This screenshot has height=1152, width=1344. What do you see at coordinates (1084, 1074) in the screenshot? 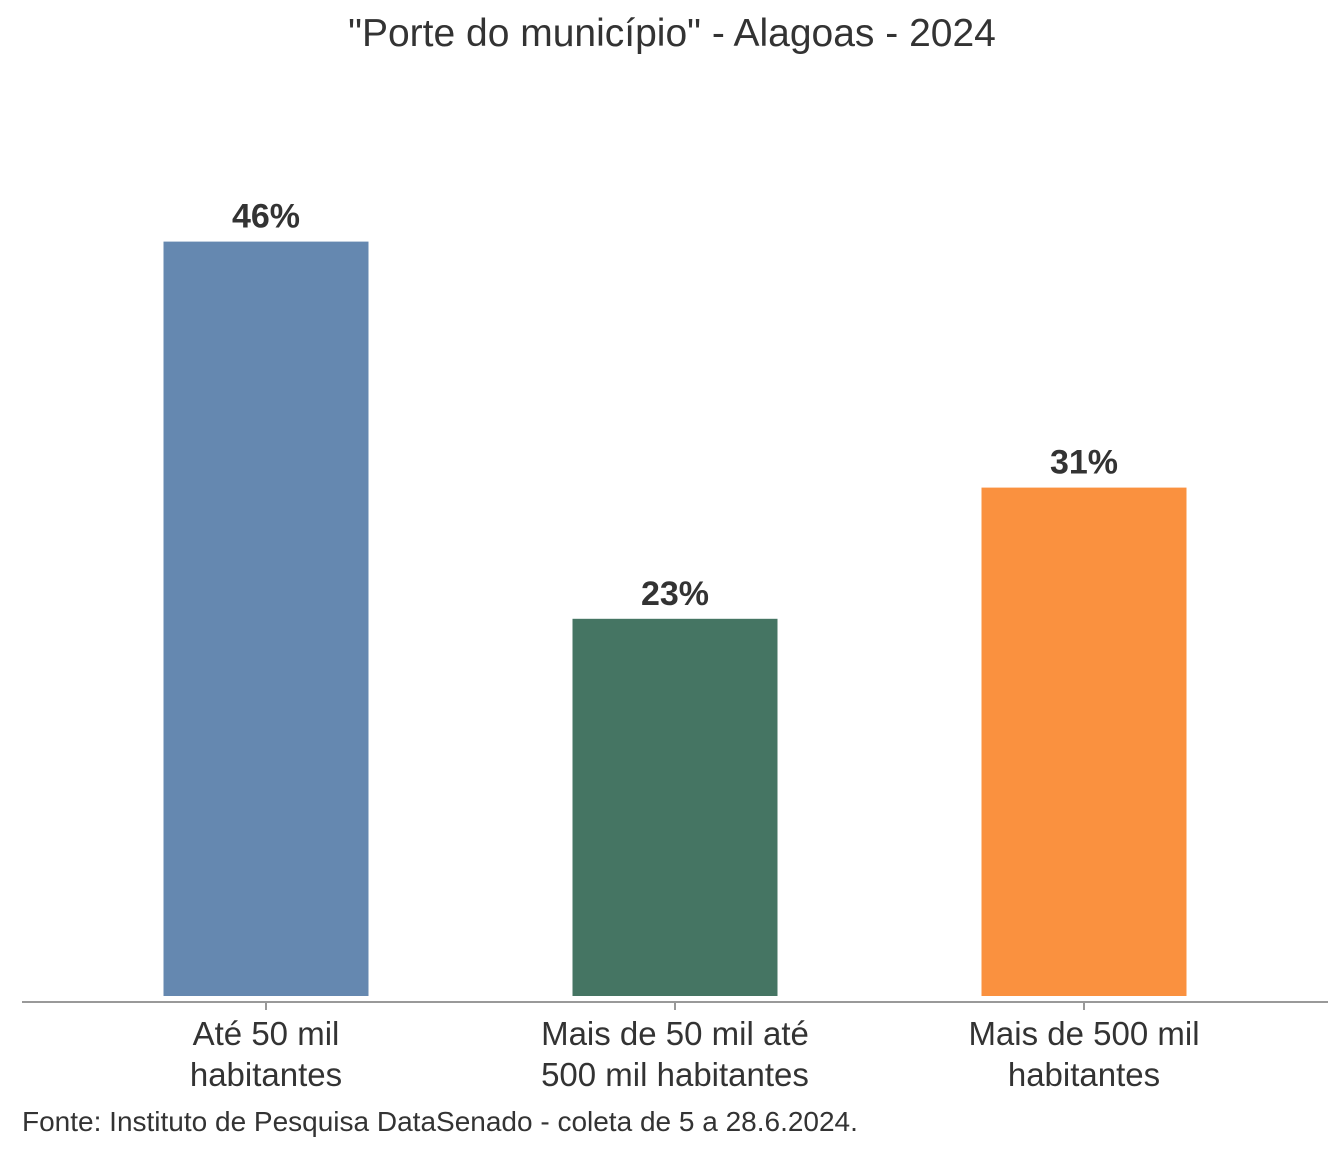
I see `category-label-3-line-2: habitantes` at bounding box center [1084, 1074].